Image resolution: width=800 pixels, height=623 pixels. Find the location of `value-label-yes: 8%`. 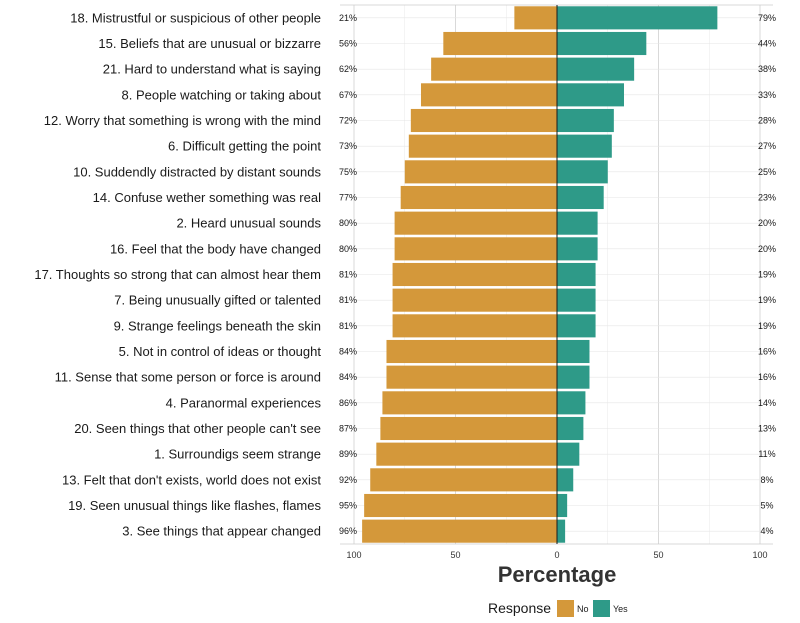

value-label-yes: 8% is located at coordinates (766, 480).